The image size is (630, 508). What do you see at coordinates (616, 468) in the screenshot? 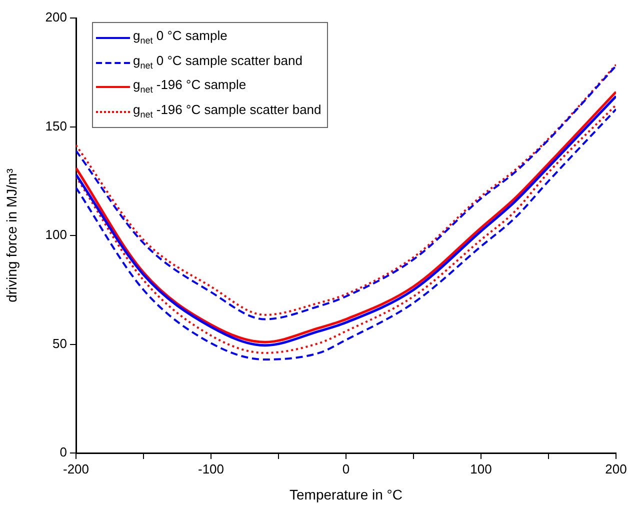
I see `x-tick-label: 200` at bounding box center [616, 468].